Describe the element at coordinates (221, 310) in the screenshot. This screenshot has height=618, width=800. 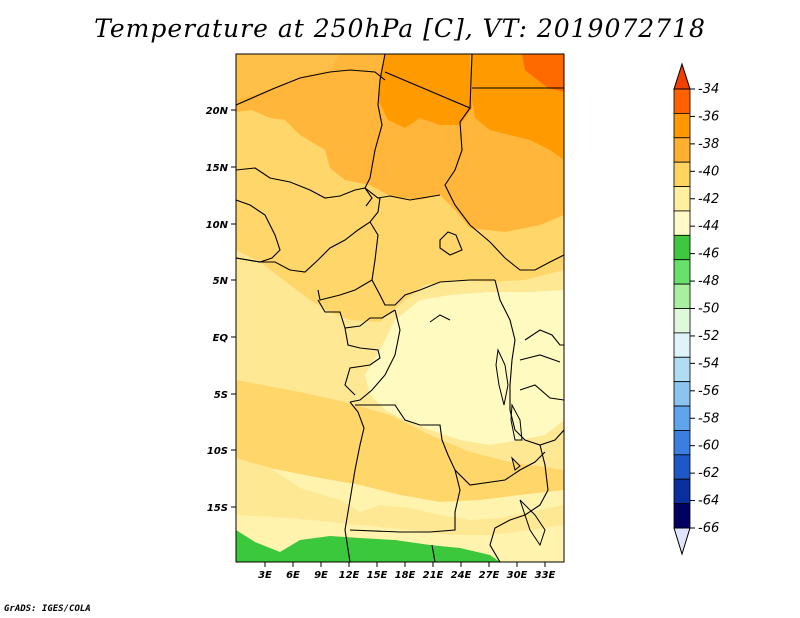
I see `latitude-axis: 20N 15N 10N 5N EQ 5S 10S 15S` at that location.